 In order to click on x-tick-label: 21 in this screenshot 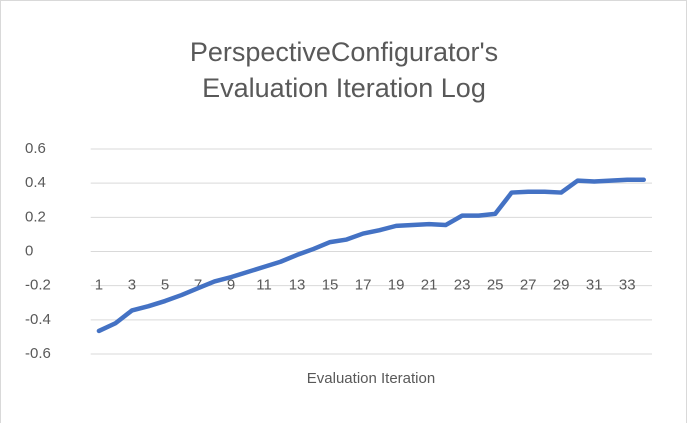, I will do `click(429, 284)`.